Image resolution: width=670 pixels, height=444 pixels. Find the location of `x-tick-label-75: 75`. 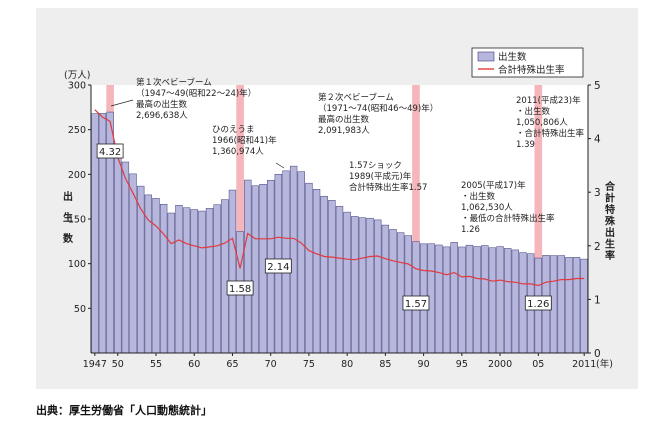

x-tick-label-75: 75 is located at coordinates (309, 364).